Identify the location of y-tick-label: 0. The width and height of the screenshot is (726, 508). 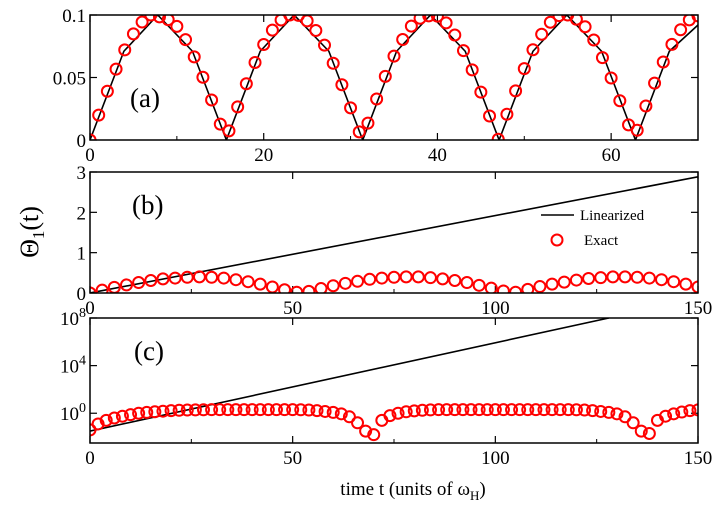
(82, 294).